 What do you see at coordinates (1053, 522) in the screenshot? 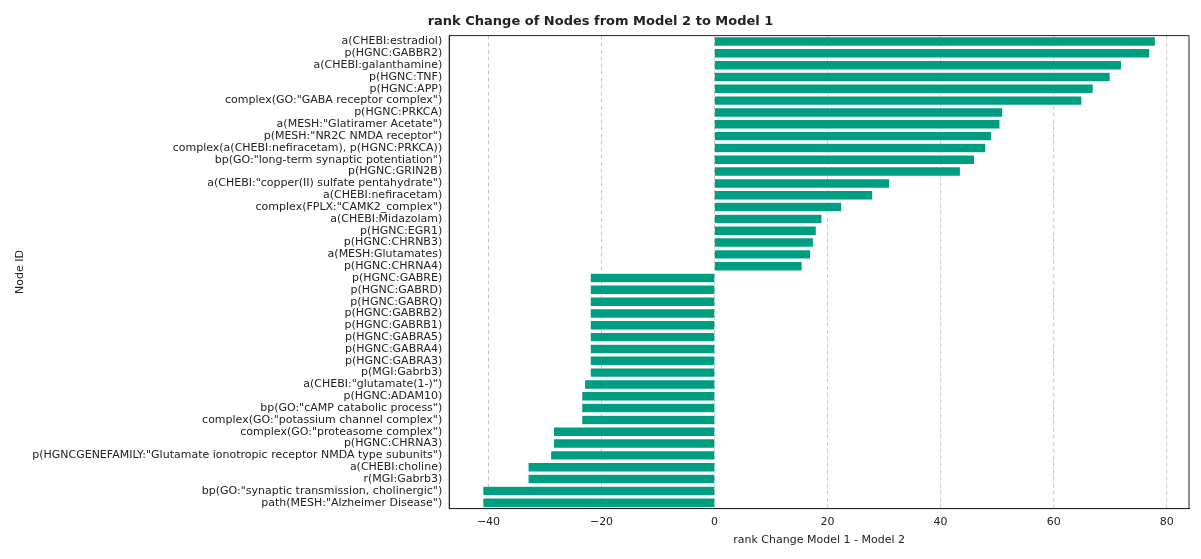
I see `x-tick-label: 60` at bounding box center [1053, 522].